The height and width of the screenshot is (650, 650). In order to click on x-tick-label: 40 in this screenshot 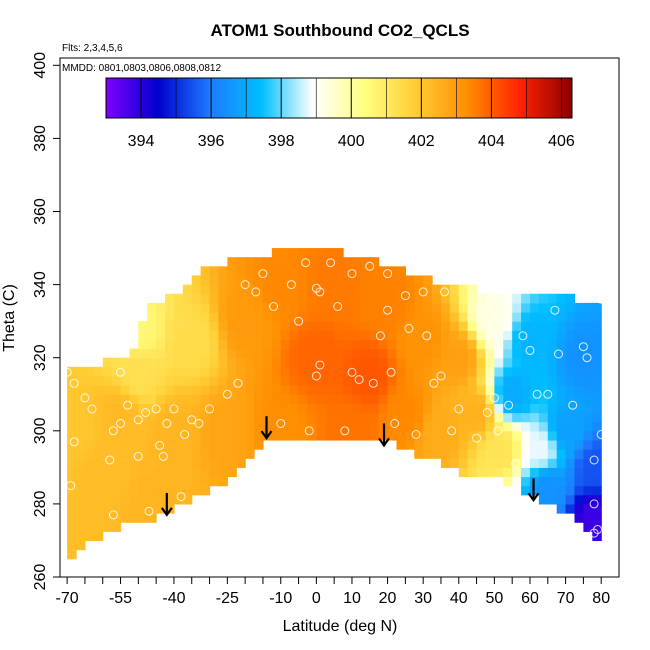, I will do `click(459, 598)`.